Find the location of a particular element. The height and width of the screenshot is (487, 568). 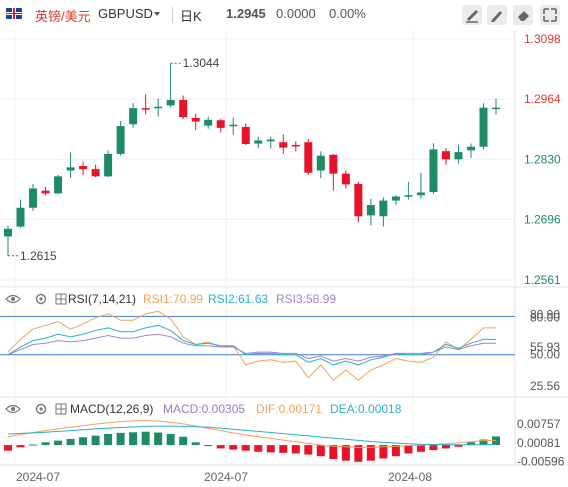

rsi2-legend: RSI2:61.63 is located at coordinates (238, 299).